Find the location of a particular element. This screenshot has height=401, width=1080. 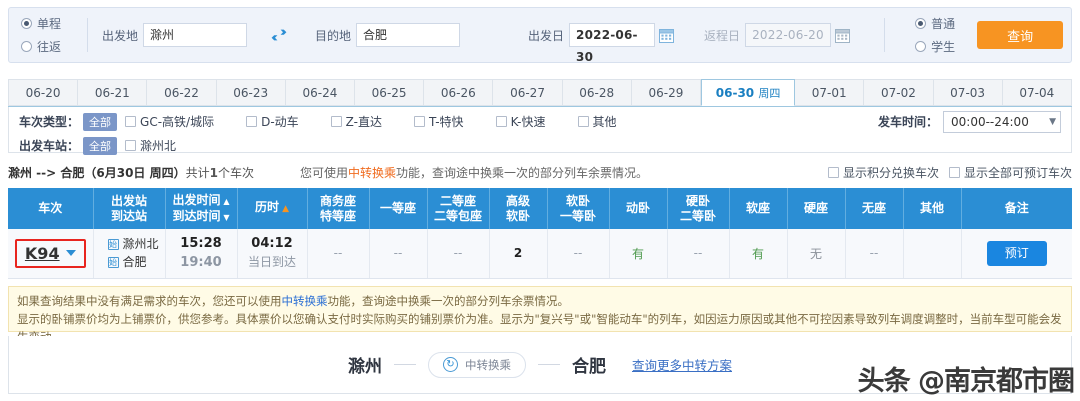

train-type-checkbox-4: T-特快 is located at coordinates (439, 121).